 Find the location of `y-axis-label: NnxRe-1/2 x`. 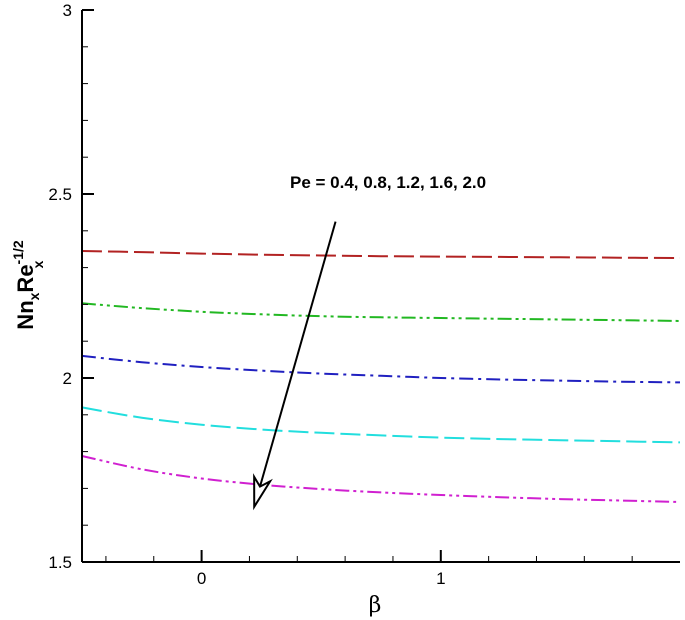

y-axis-label: NnxRe-1/2 x is located at coordinates (28, 285).